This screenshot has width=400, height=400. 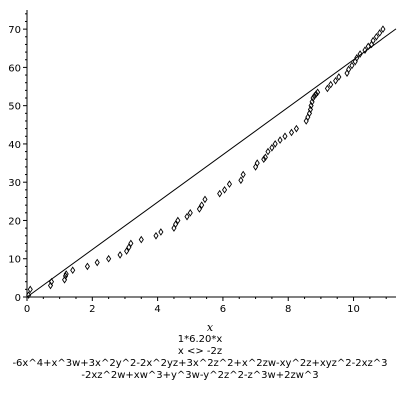 I want to click on x-tick-label-2: 4, so click(x=157, y=309).